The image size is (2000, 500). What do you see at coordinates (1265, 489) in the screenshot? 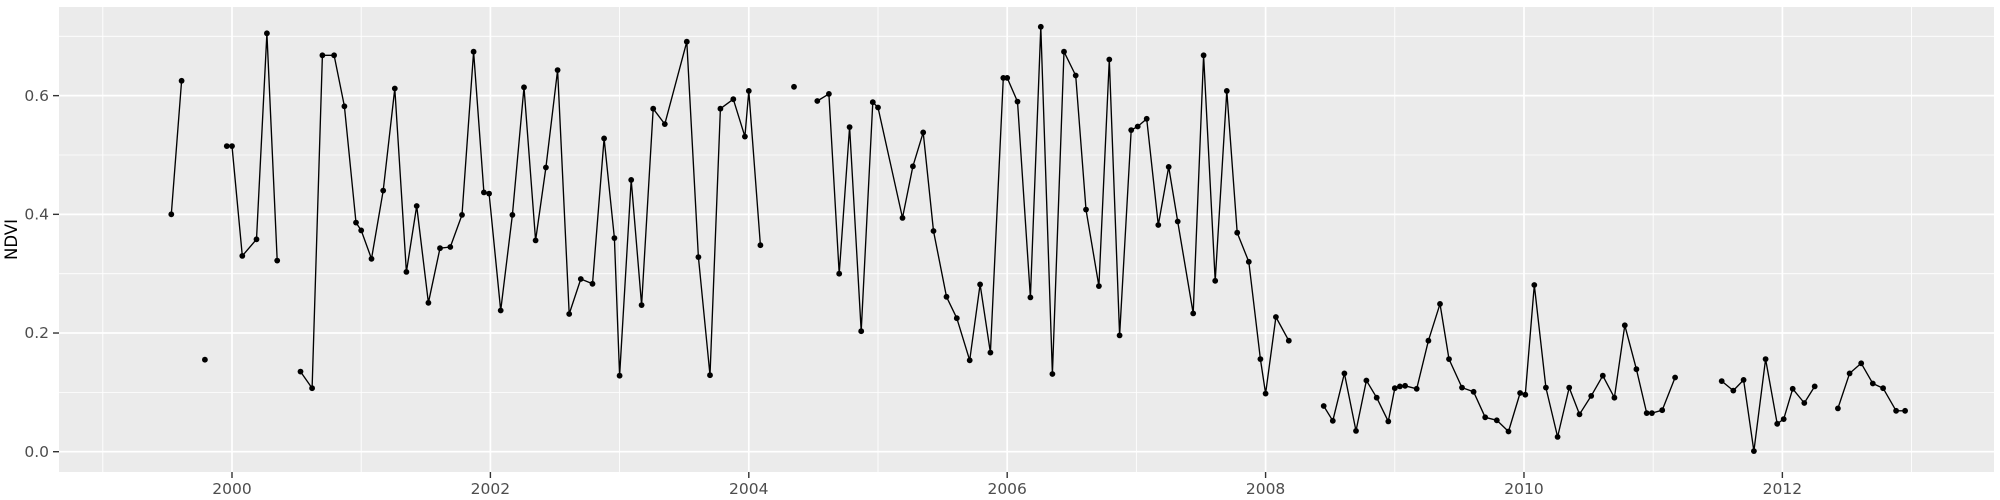
I see `x-axis-tick-label: 2008` at bounding box center [1265, 489].